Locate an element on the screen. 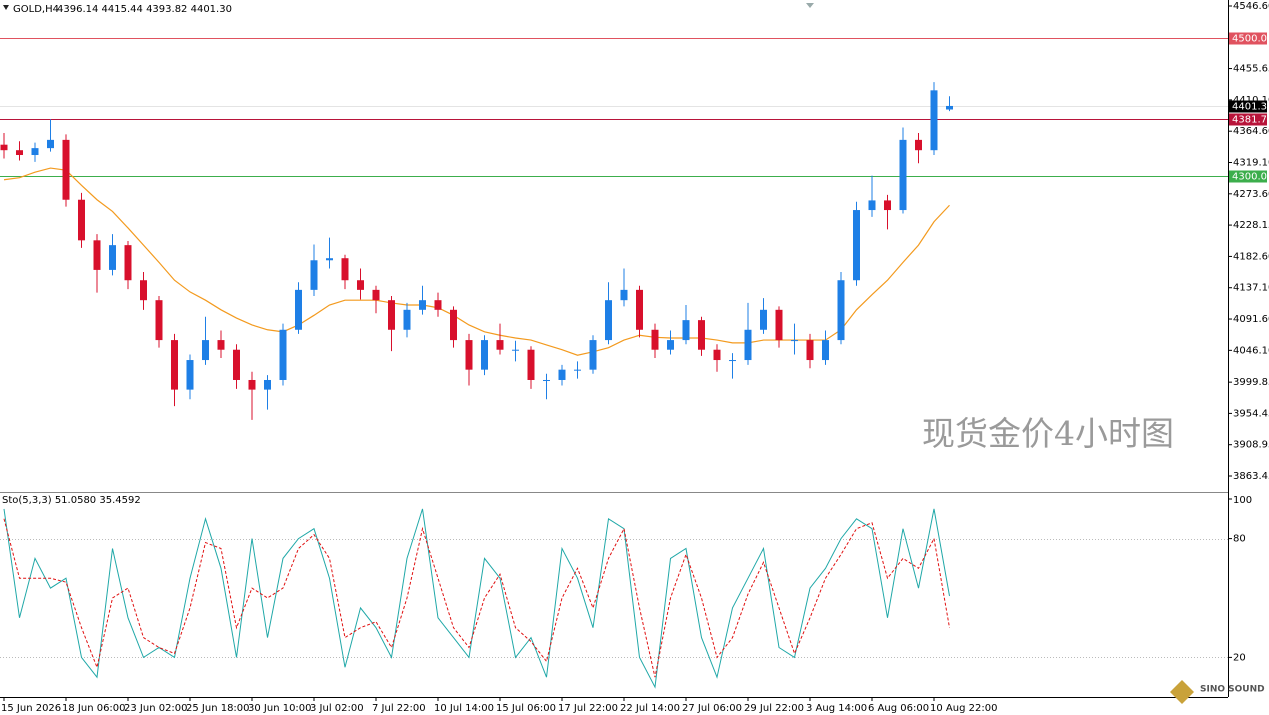  x-tick-label: 10 Aug 22:00 is located at coordinates (963, 708).